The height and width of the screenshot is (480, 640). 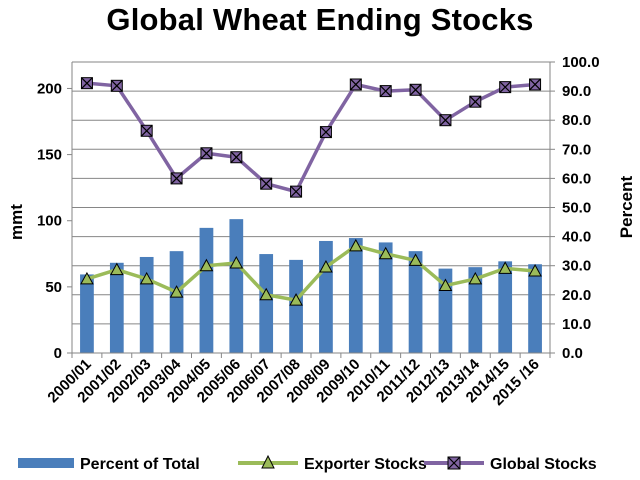 I want to click on y-tick-label: 150, so click(x=49, y=155).